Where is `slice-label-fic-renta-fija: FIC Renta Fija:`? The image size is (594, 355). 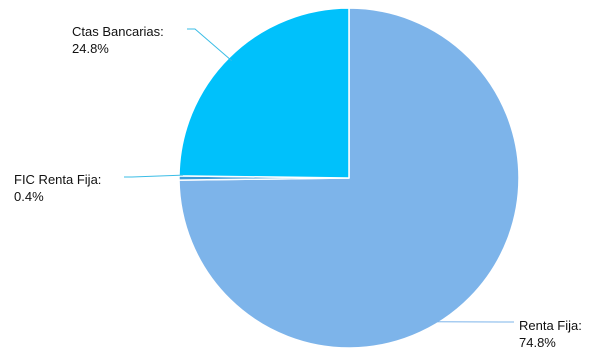
slice-label-fic-renta-fija: FIC Renta Fija: is located at coordinates (57, 179).